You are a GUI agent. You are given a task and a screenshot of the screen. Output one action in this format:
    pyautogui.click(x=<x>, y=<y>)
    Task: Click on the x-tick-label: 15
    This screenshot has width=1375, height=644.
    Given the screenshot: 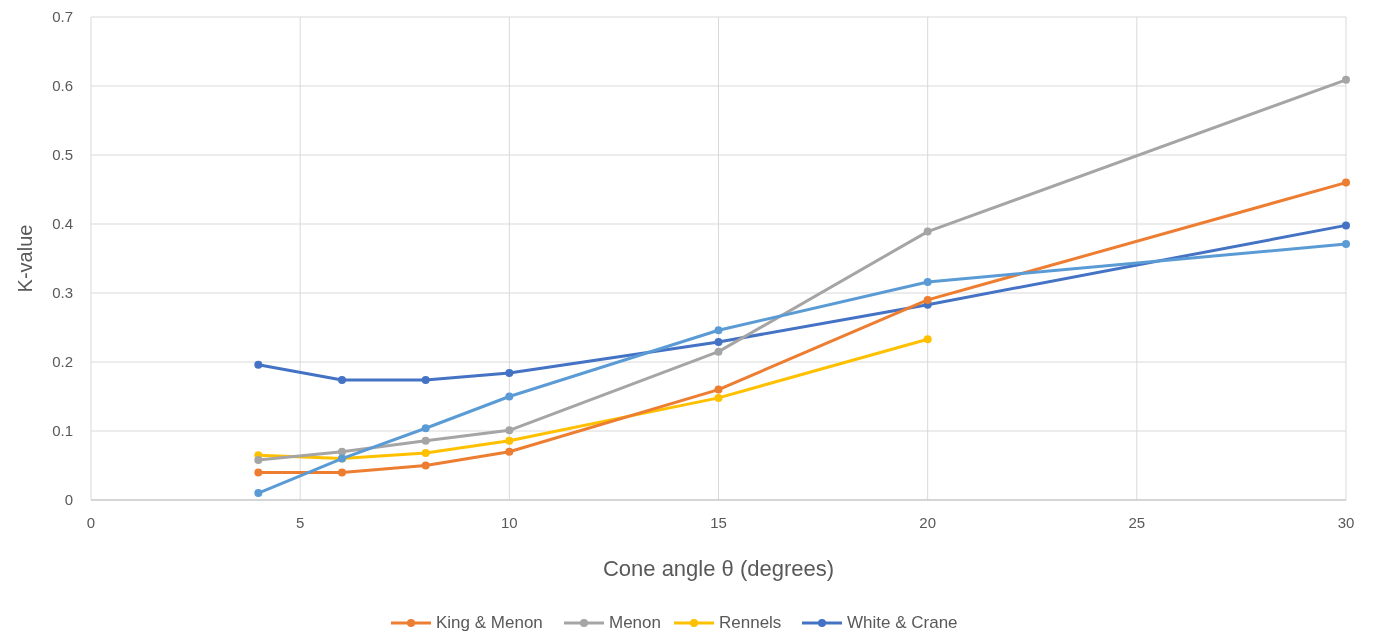 What is the action you would take?
    pyautogui.click(x=718, y=522)
    